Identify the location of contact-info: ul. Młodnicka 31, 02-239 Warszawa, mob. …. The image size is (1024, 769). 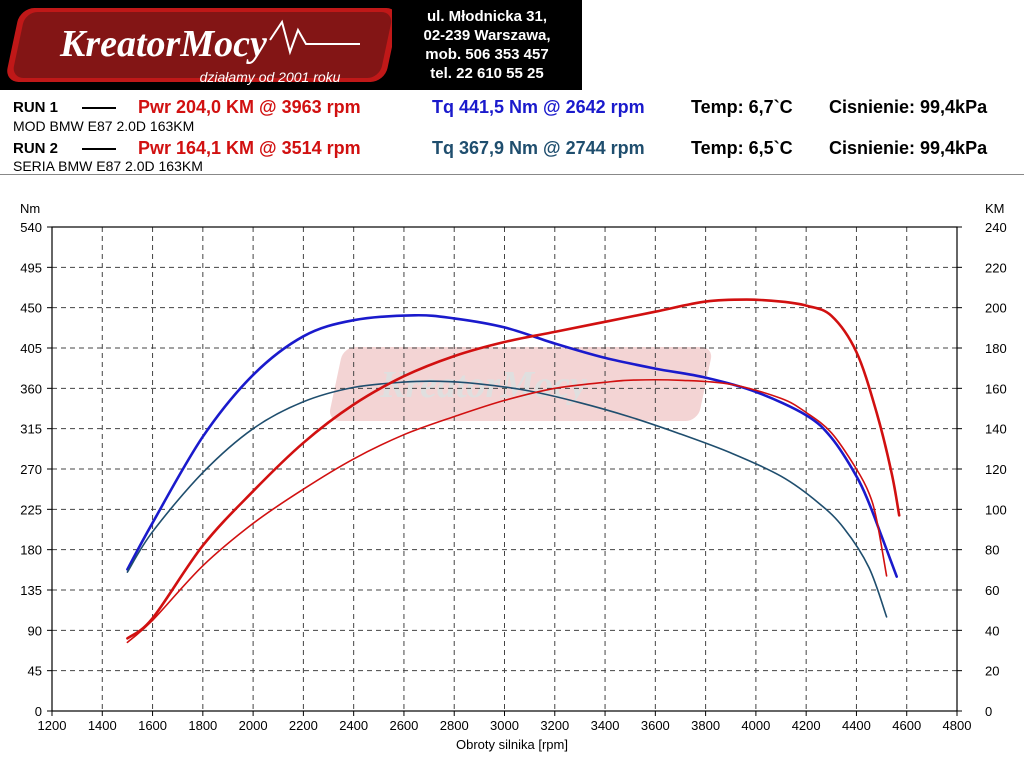
(487, 45).